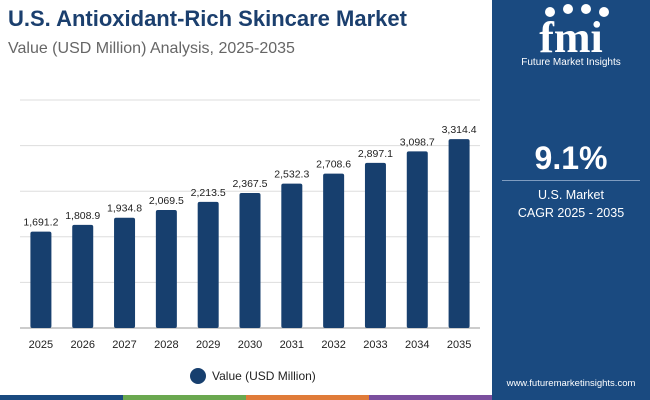  Describe the element at coordinates (82, 345) in the screenshot. I see `x-tick-label: 2026` at that location.